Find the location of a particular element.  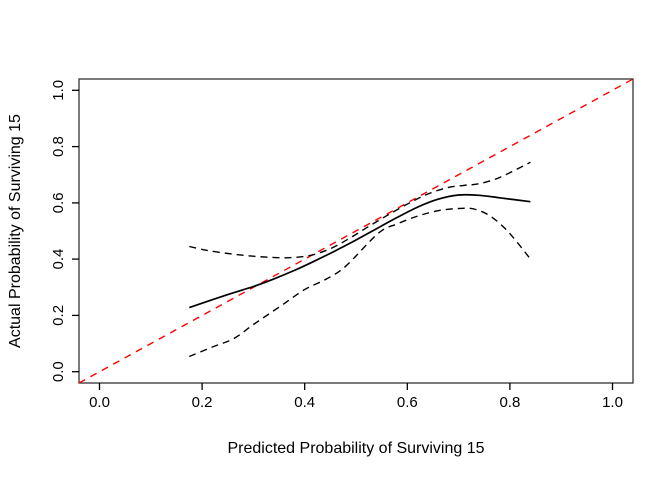

y-tick-label: 0.0 is located at coordinates (58, 371).